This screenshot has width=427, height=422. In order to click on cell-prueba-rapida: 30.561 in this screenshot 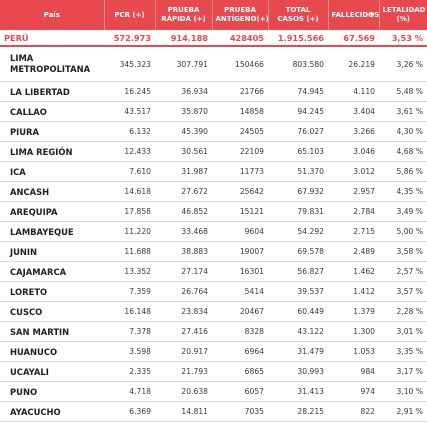, I will do `click(183, 151)`.